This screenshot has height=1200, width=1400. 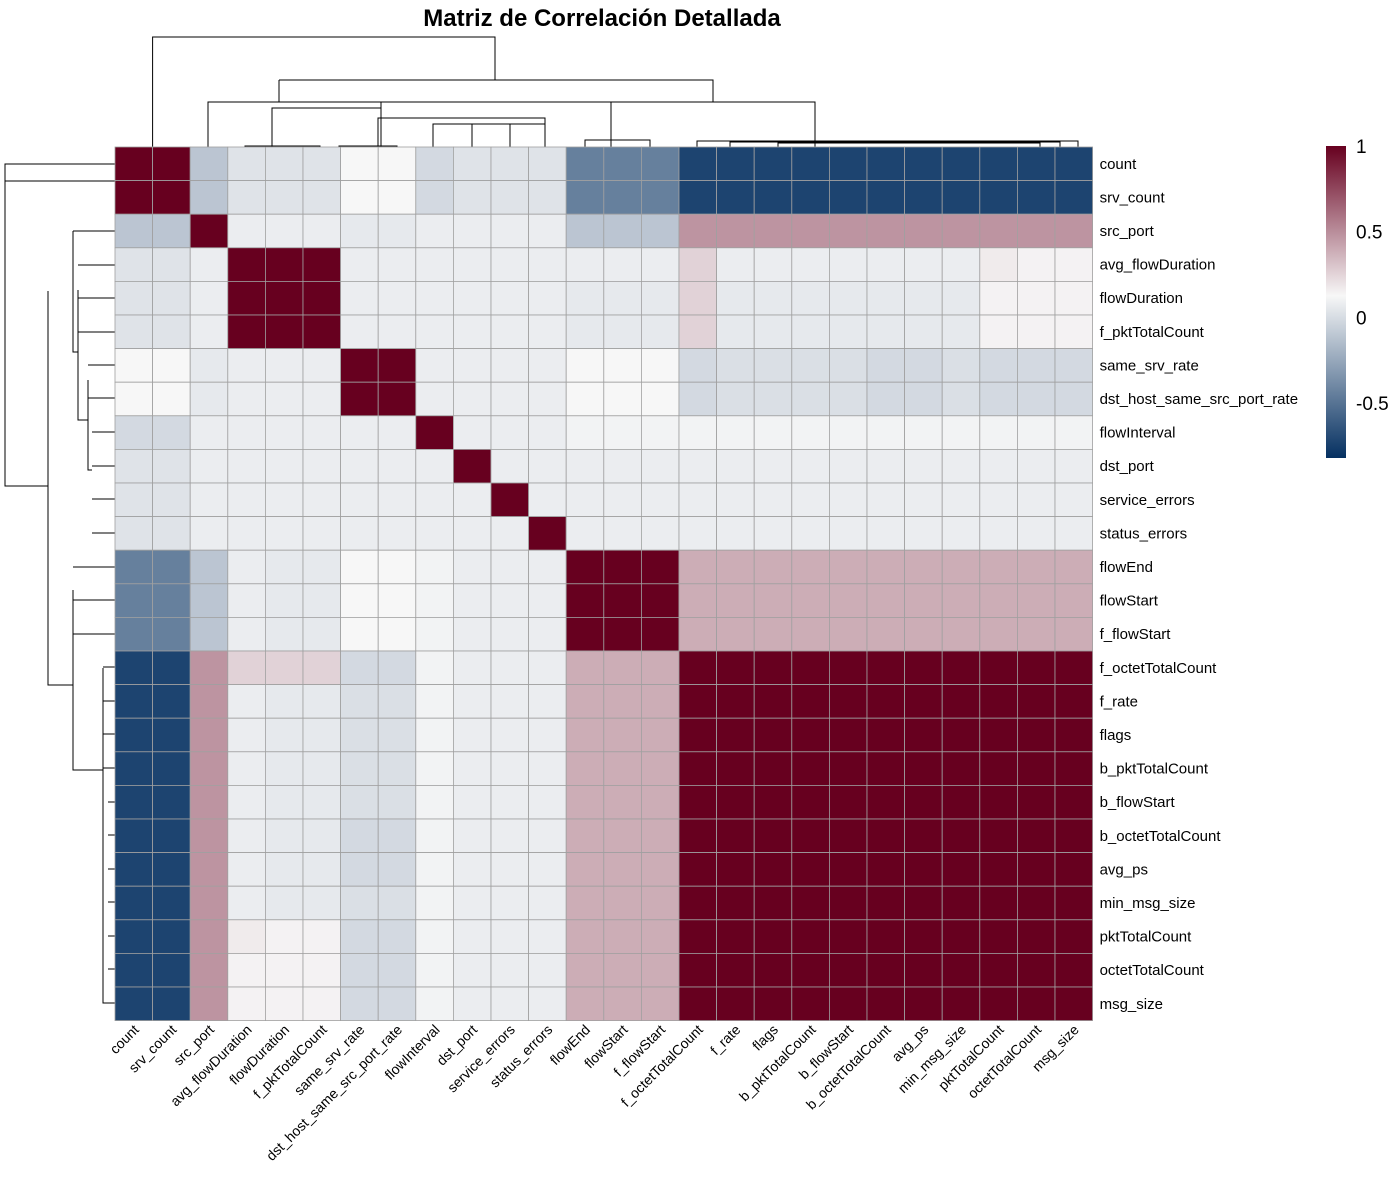 I want to click on row-label: flags, so click(x=1116, y=735).